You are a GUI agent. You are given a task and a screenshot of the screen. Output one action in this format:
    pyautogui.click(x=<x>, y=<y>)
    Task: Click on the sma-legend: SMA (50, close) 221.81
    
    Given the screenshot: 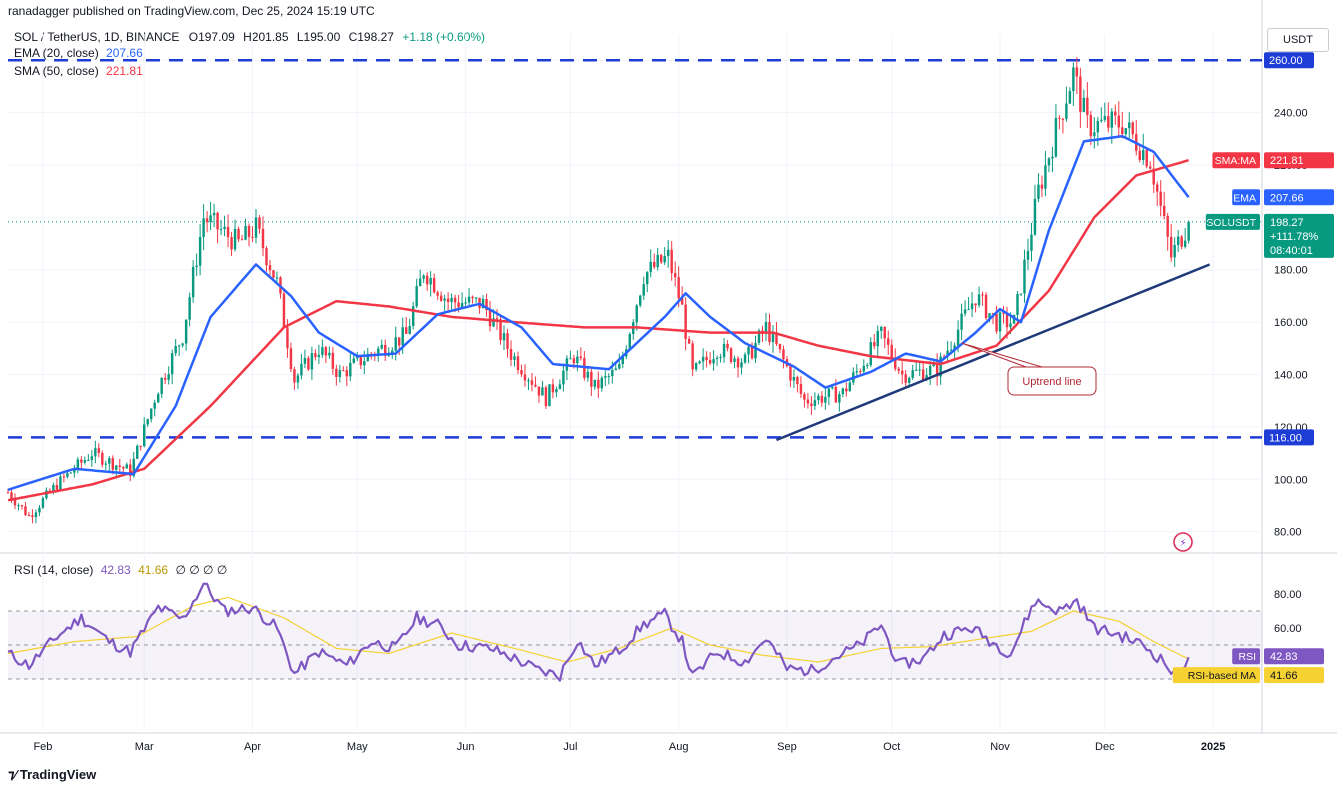 What is the action you would take?
    pyautogui.click(x=78, y=71)
    